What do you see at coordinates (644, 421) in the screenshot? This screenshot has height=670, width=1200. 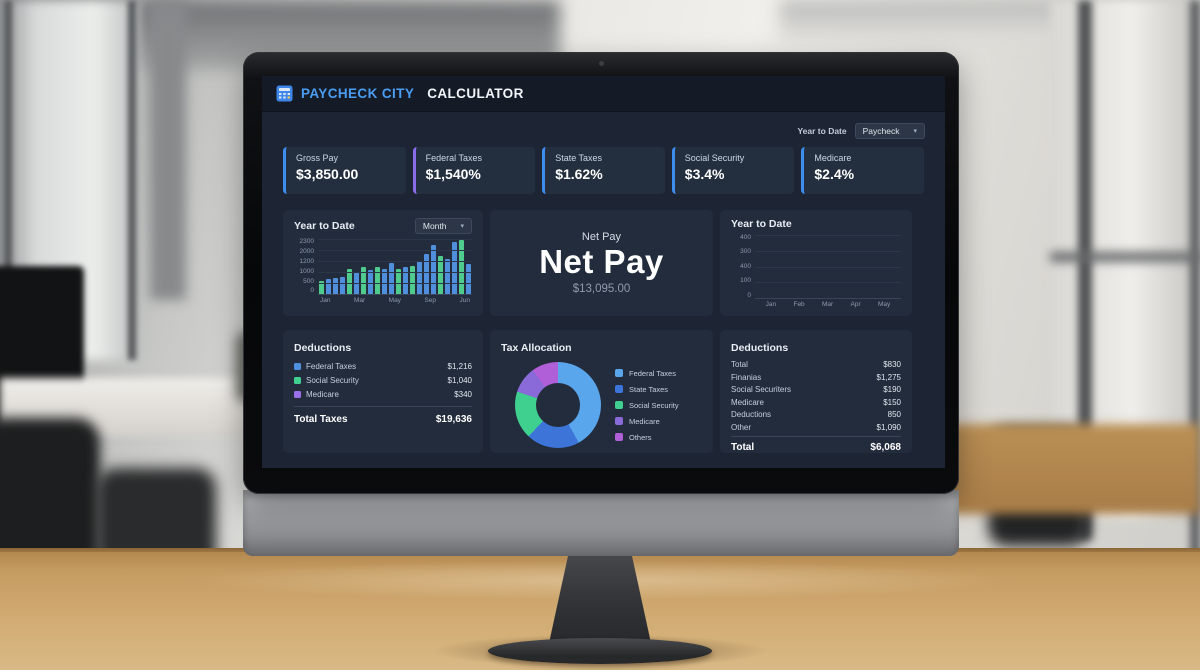 I see `legend-label: Medicare` at bounding box center [644, 421].